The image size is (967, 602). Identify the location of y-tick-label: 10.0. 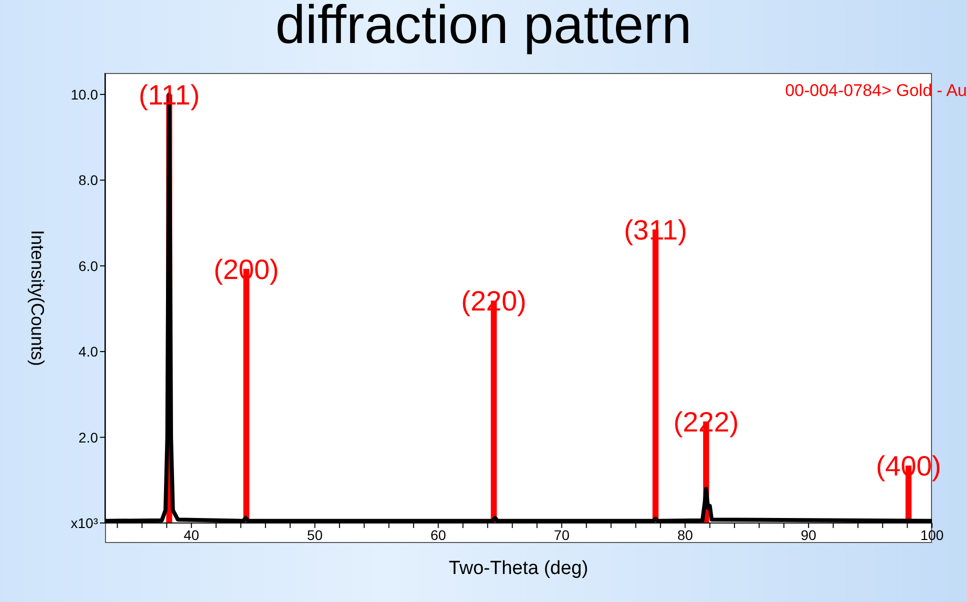
(84, 94).